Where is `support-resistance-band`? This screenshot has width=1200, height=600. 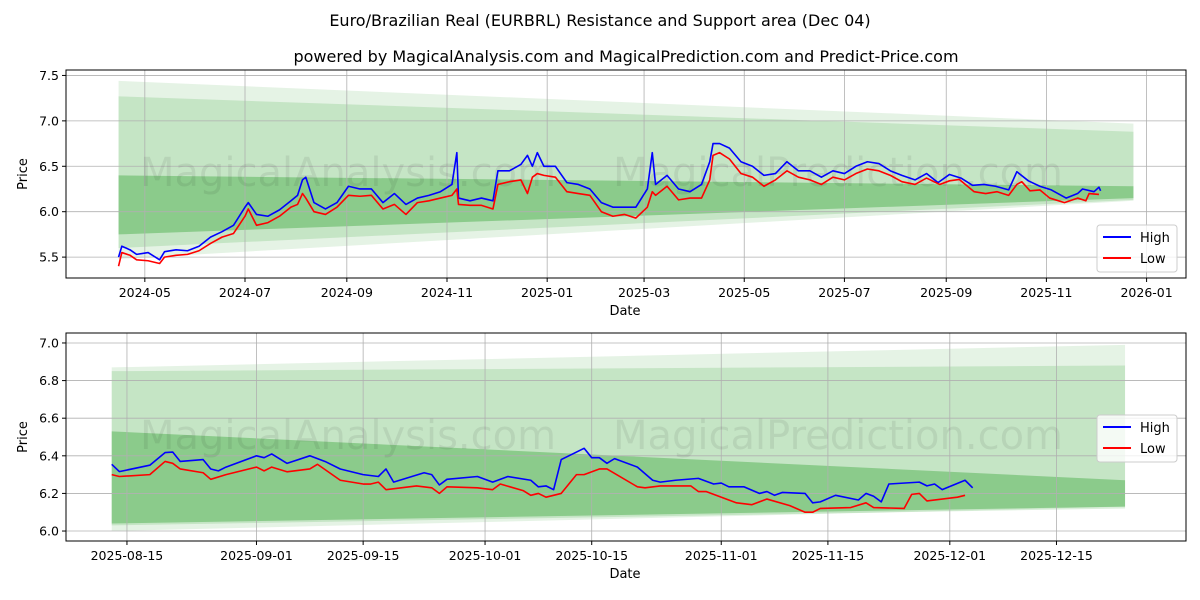
support-resistance-band is located at coordinates (618, 477).